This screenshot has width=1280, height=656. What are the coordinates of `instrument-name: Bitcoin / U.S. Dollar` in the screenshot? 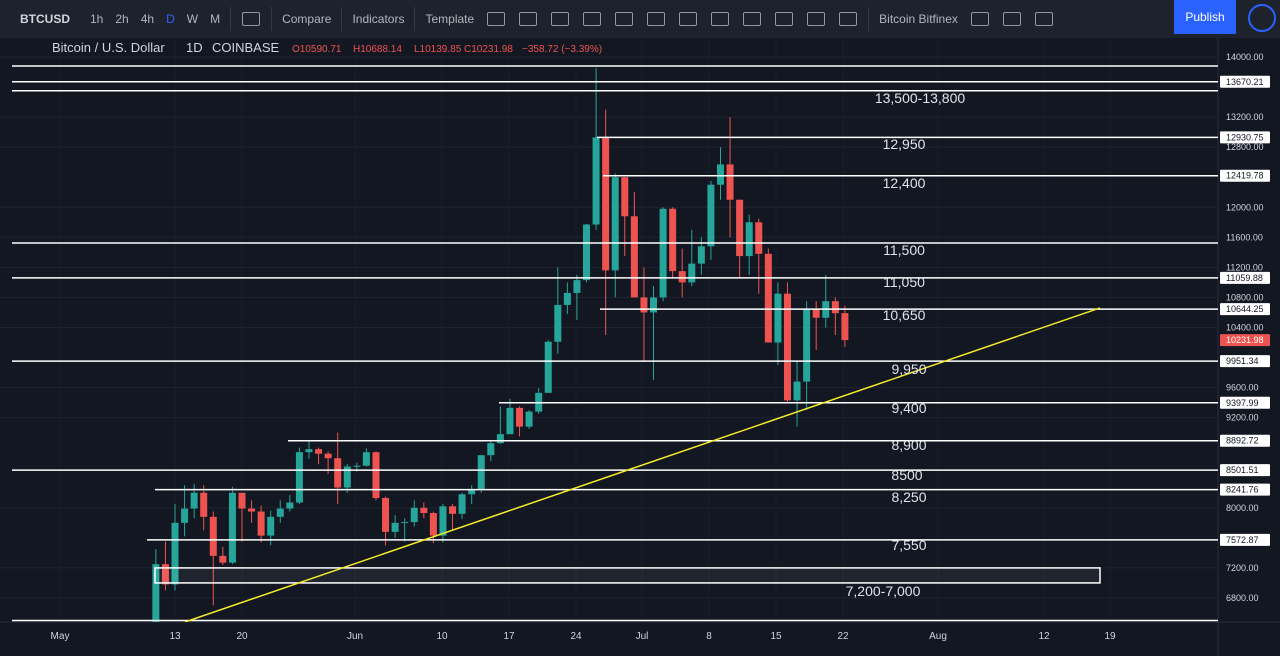 It's located at (108, 47).